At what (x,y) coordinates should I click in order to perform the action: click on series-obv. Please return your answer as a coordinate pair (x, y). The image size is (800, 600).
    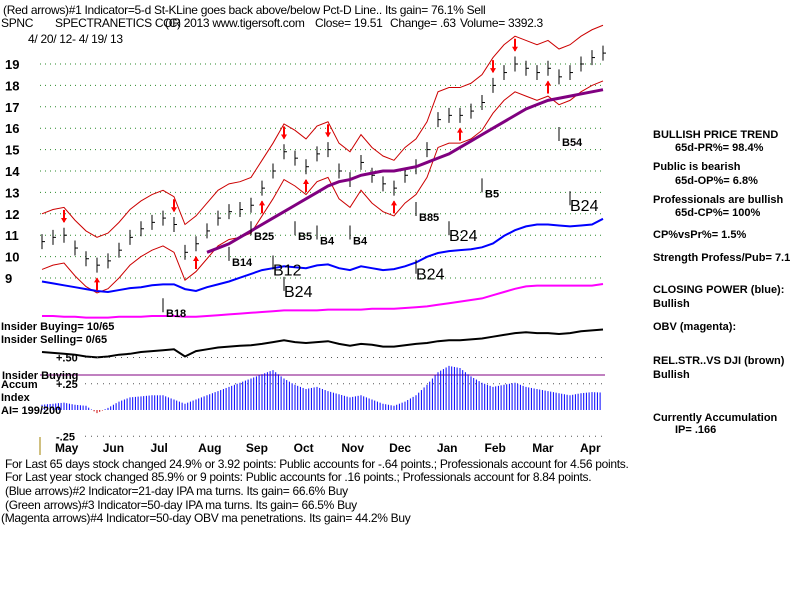
    Looking at the image, I should click on (323, 301).